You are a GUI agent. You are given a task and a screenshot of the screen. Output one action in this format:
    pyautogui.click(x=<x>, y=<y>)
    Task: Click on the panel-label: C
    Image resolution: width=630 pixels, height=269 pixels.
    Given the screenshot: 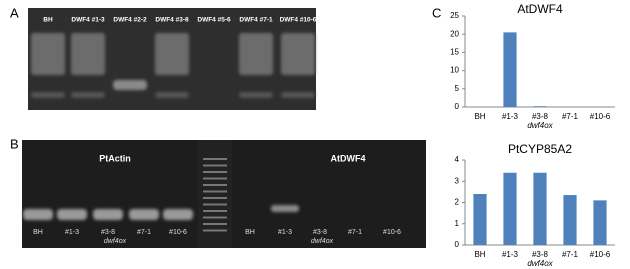 What is the action you would take?
    pyautogui.click(x=436, y=12)
    